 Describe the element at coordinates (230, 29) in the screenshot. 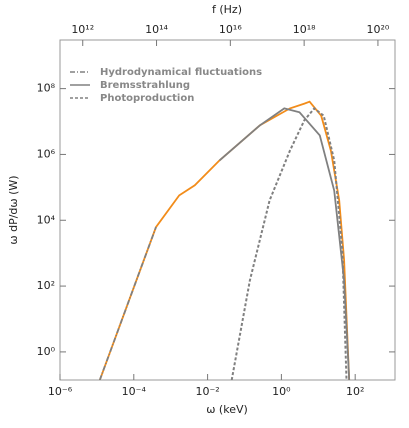

I see `x2-tick-label: 10¹⁶` at that location.